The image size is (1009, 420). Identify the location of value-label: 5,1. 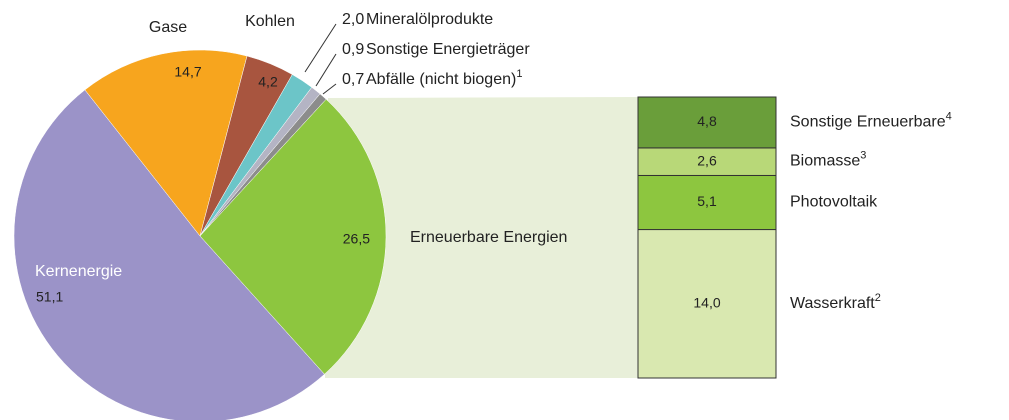
(707, 201).